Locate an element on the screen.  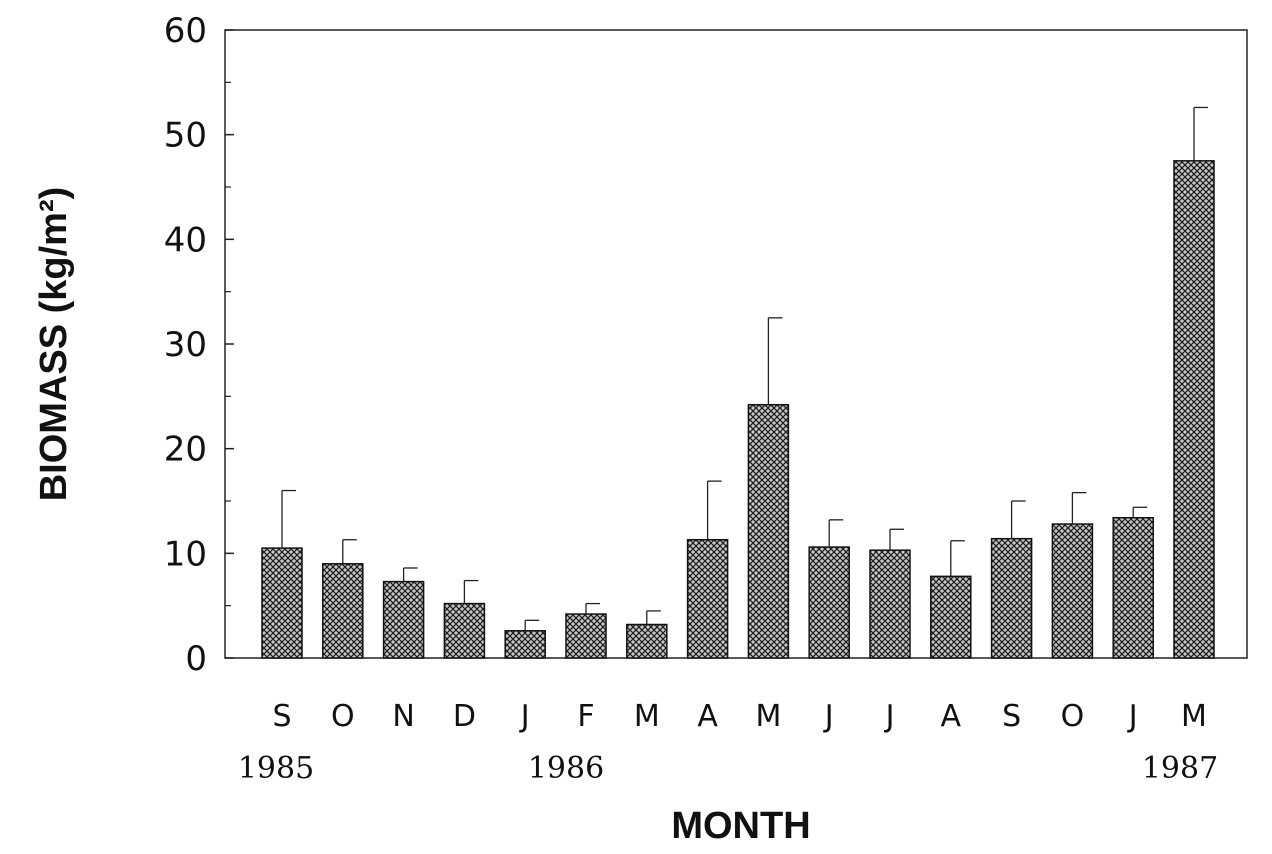
x-tick-label: F is located at coordinates (585, 716).